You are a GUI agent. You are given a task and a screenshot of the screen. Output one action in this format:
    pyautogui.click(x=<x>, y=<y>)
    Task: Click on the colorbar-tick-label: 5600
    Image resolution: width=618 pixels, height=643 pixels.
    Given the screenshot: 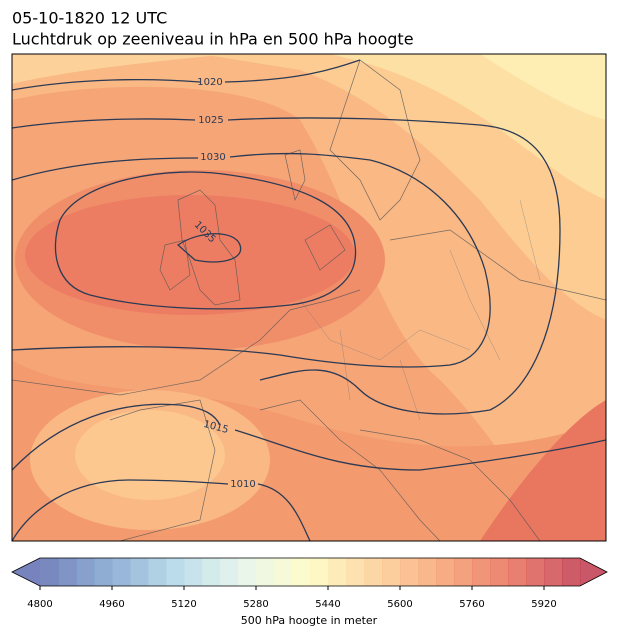 What is the action you would take?
    pyautogui.click(x=399, y=604)
    